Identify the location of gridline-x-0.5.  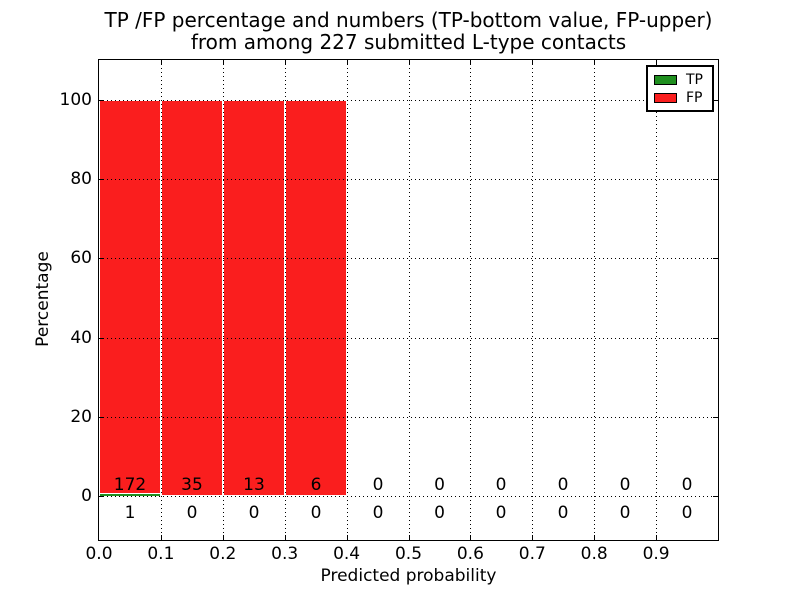
(409, 300).